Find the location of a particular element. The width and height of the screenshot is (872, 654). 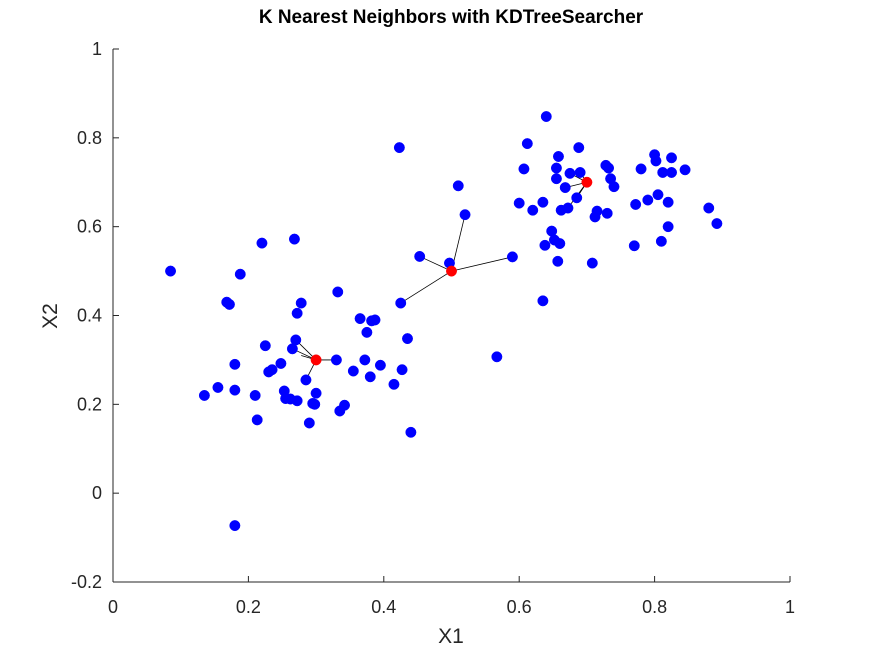

x-tick-label: 0.4 is located at coordinates (383, 607).